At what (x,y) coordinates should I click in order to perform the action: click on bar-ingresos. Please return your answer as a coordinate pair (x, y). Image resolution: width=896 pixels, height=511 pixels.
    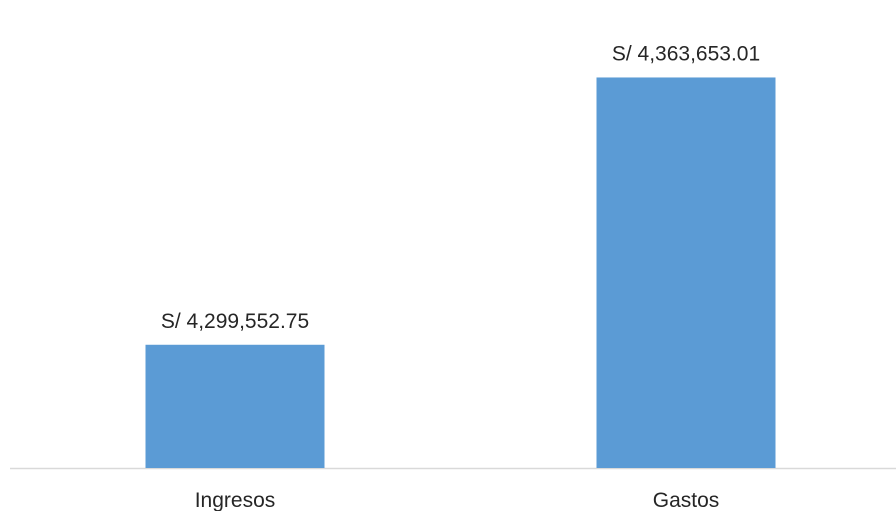
    Looking at the image, I should click on (235, 406).